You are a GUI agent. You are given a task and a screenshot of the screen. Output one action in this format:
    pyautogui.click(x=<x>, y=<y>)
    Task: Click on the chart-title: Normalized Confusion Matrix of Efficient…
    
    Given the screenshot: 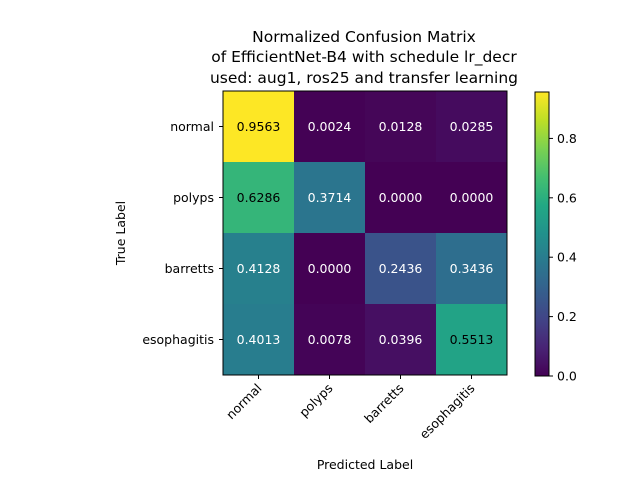 What is the action you would take?
    pyautogui.click(x=364, y=57)
    